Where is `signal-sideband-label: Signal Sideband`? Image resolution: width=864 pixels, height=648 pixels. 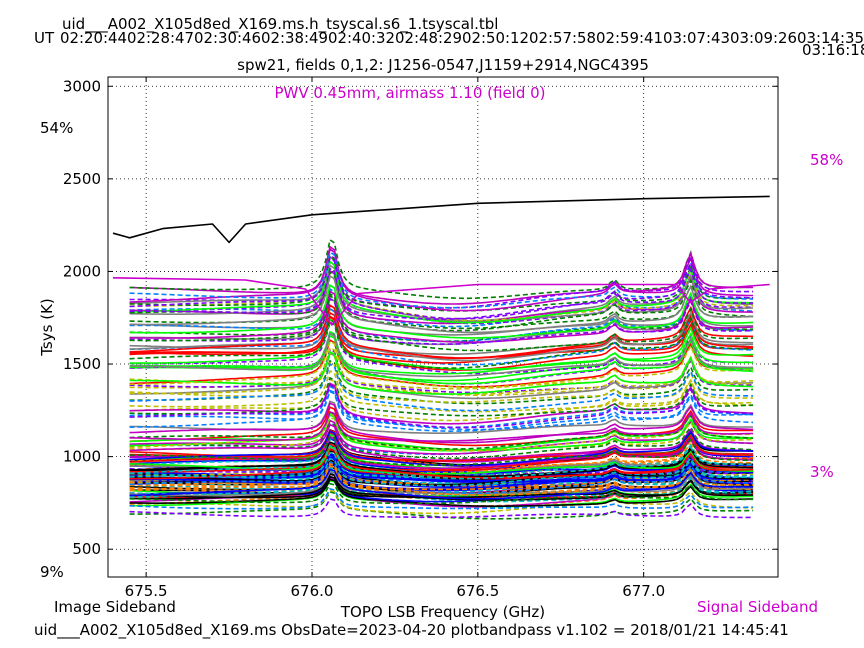
signal-sideband-label: Signal Sideband is located at coordinates (757, 607).